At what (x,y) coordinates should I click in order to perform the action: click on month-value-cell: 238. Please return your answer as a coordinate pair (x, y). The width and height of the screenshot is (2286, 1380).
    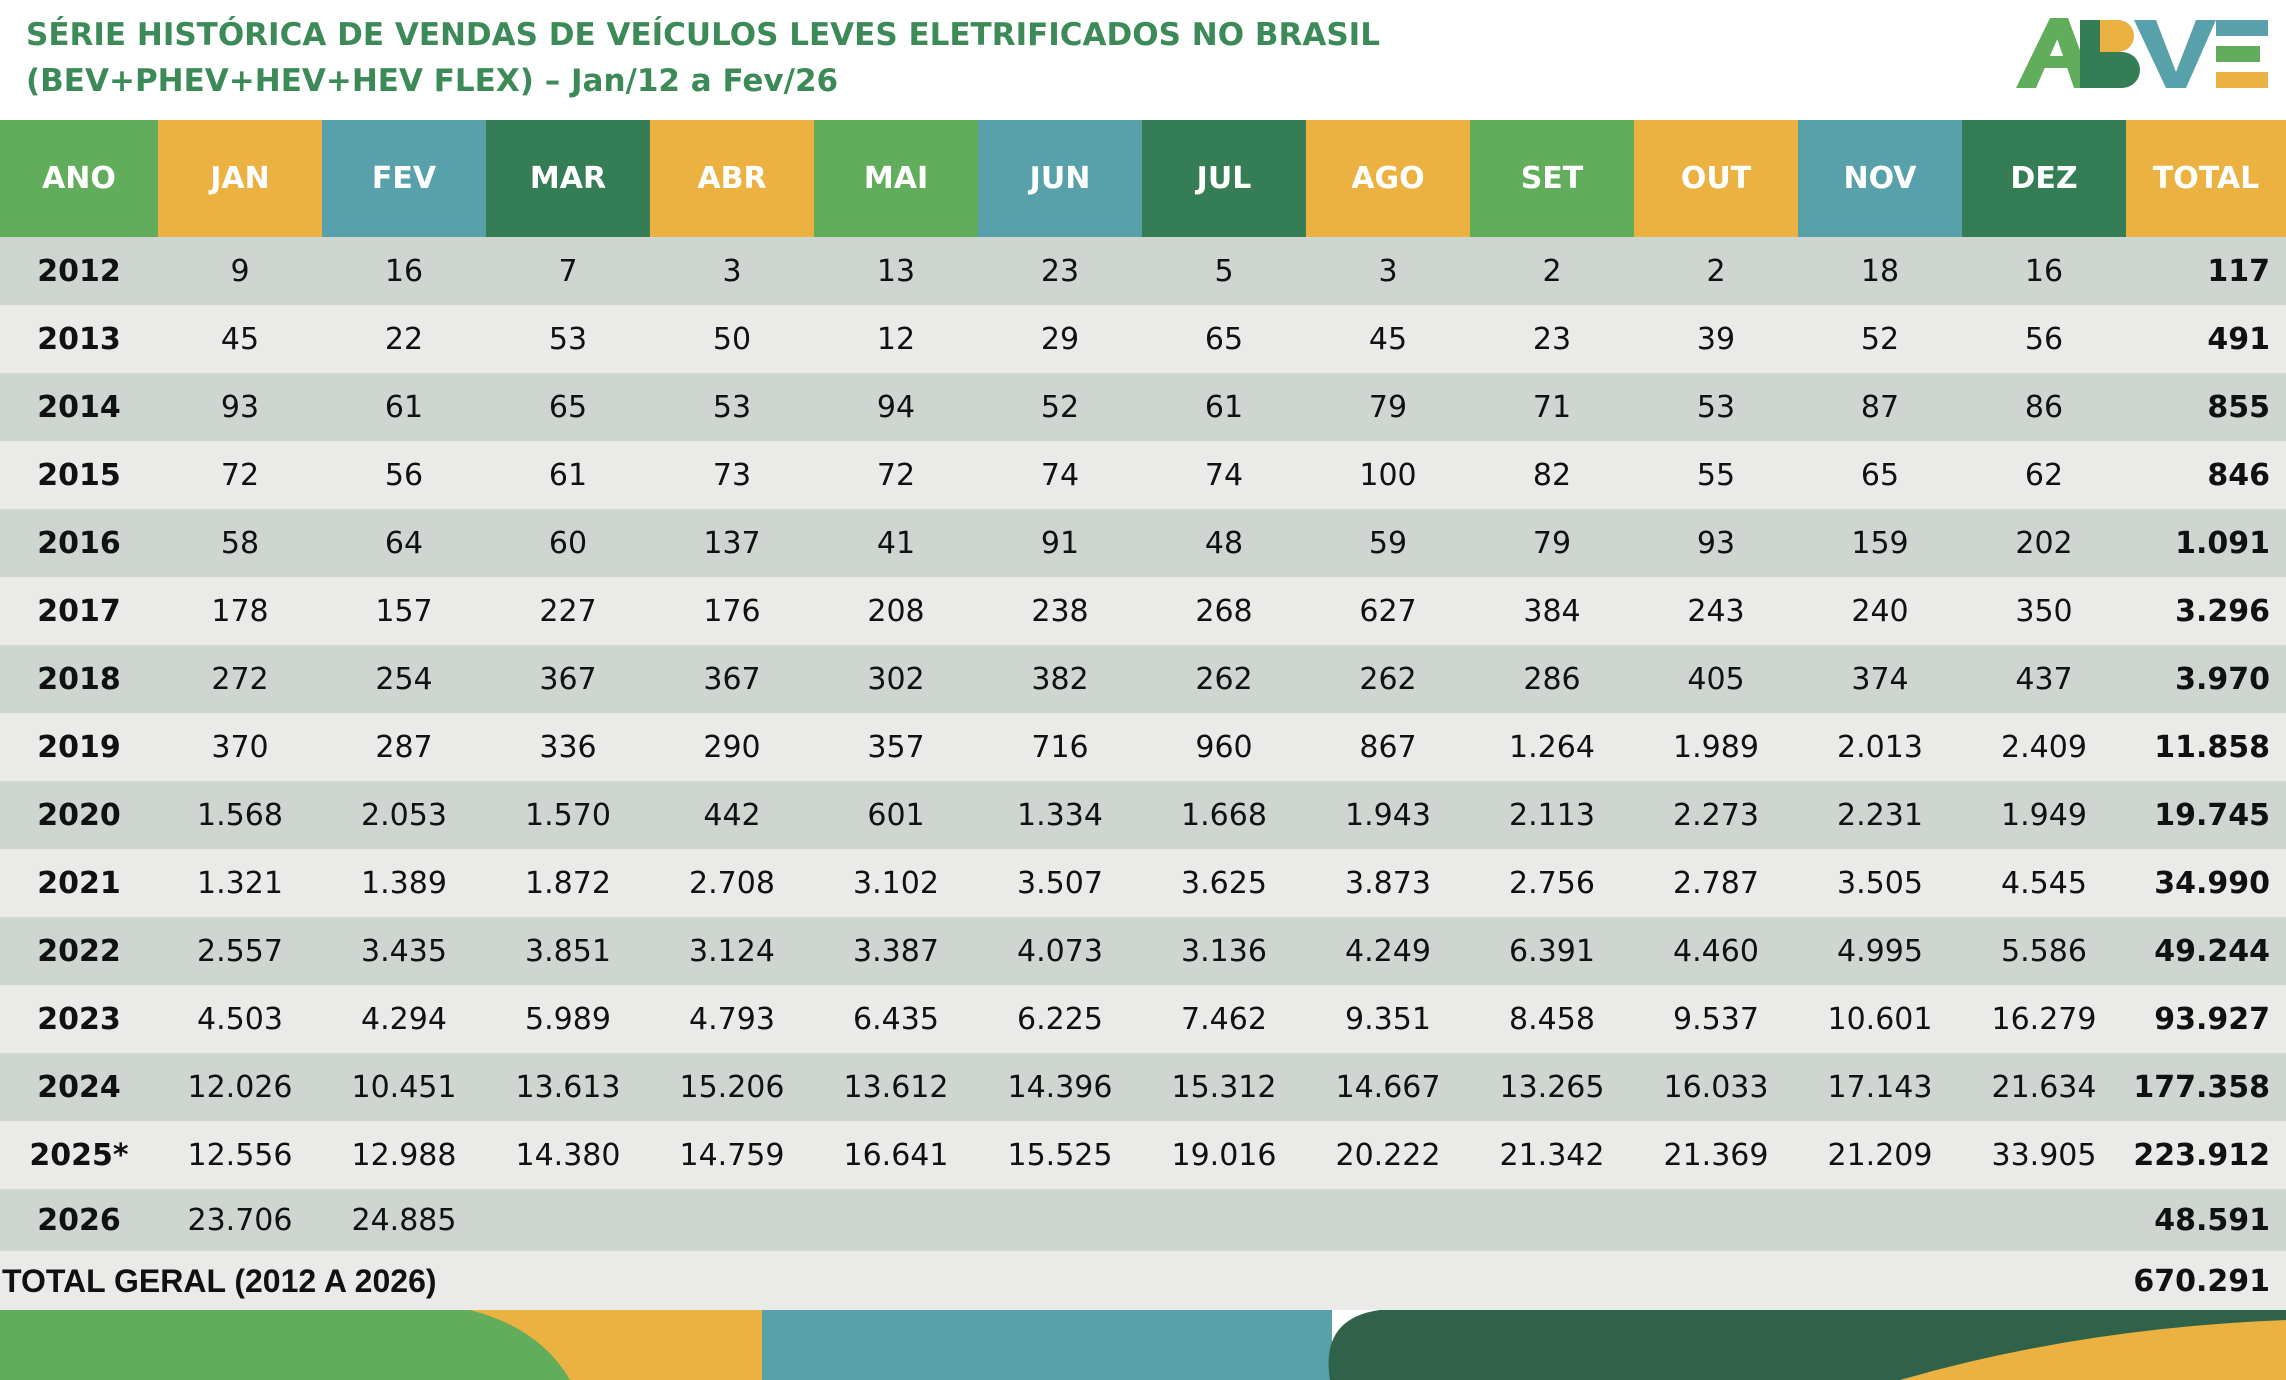
    Looking at the image, I should click on (1060, 611).